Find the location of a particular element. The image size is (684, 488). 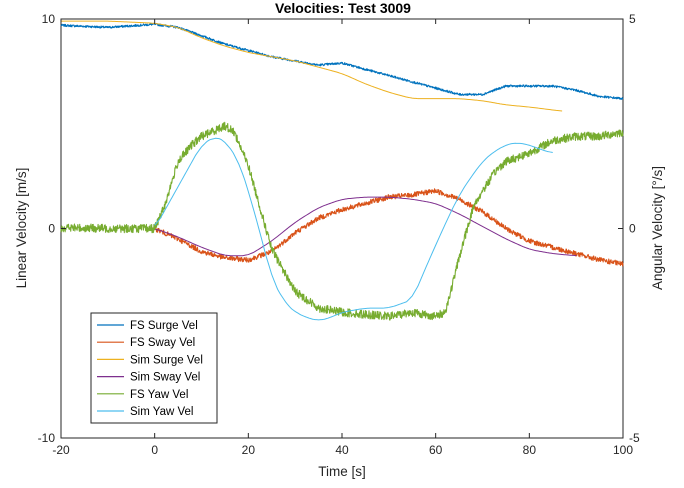

series-line-sim-surge-vel is located at coordinates (312, 66).